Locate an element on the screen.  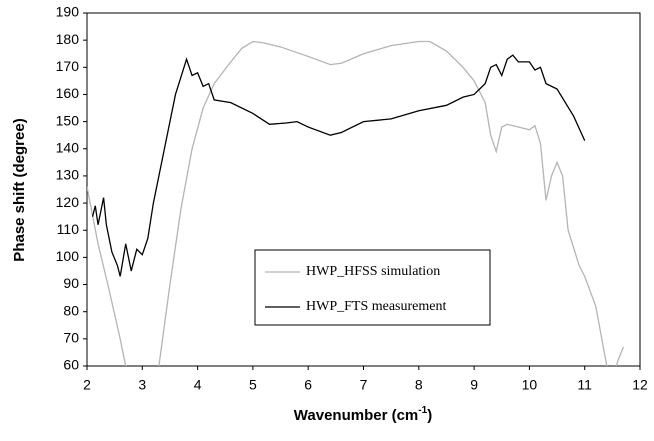
y-tick-label: 80 is located at coordinates (71, 310).